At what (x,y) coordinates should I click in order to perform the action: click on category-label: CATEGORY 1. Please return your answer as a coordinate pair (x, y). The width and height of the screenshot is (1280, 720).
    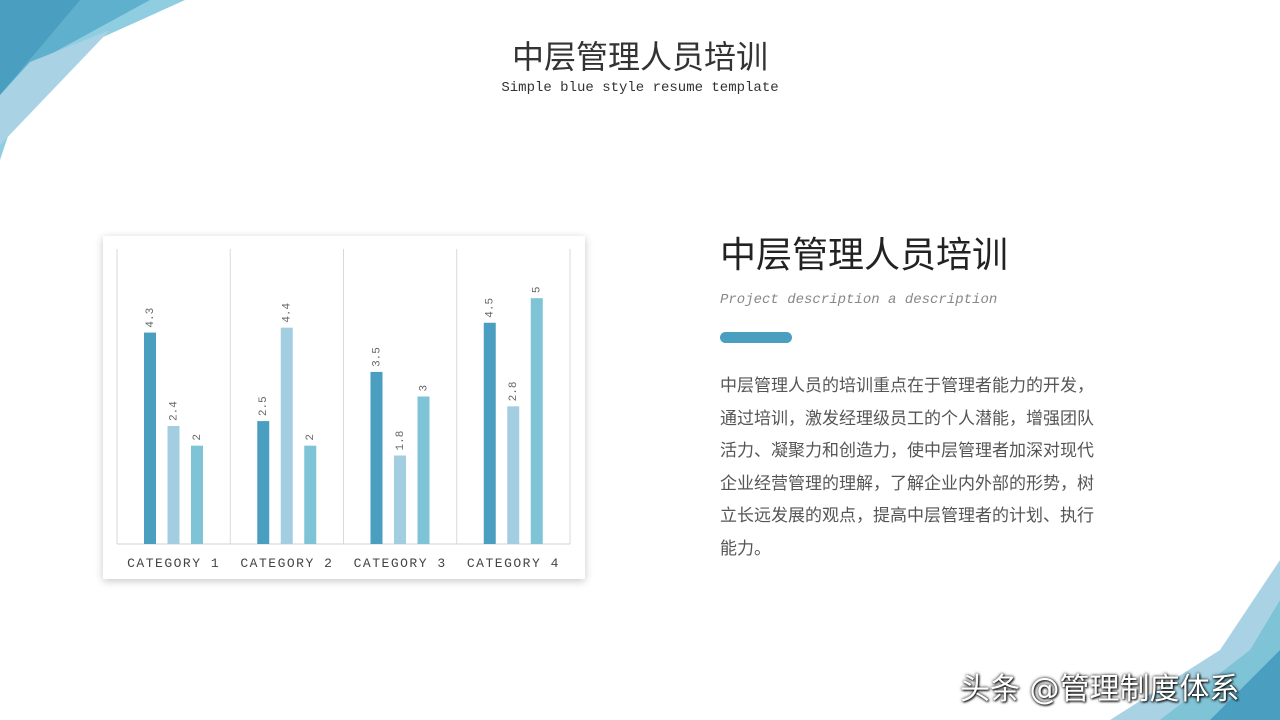
    Looking at the image, I should click on (173, 563).